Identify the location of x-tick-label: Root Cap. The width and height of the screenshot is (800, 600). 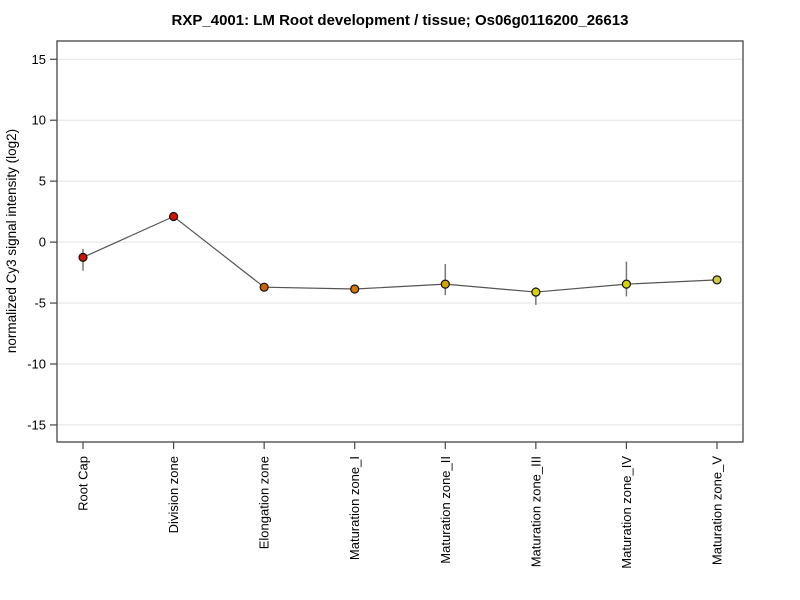
(83, 483).